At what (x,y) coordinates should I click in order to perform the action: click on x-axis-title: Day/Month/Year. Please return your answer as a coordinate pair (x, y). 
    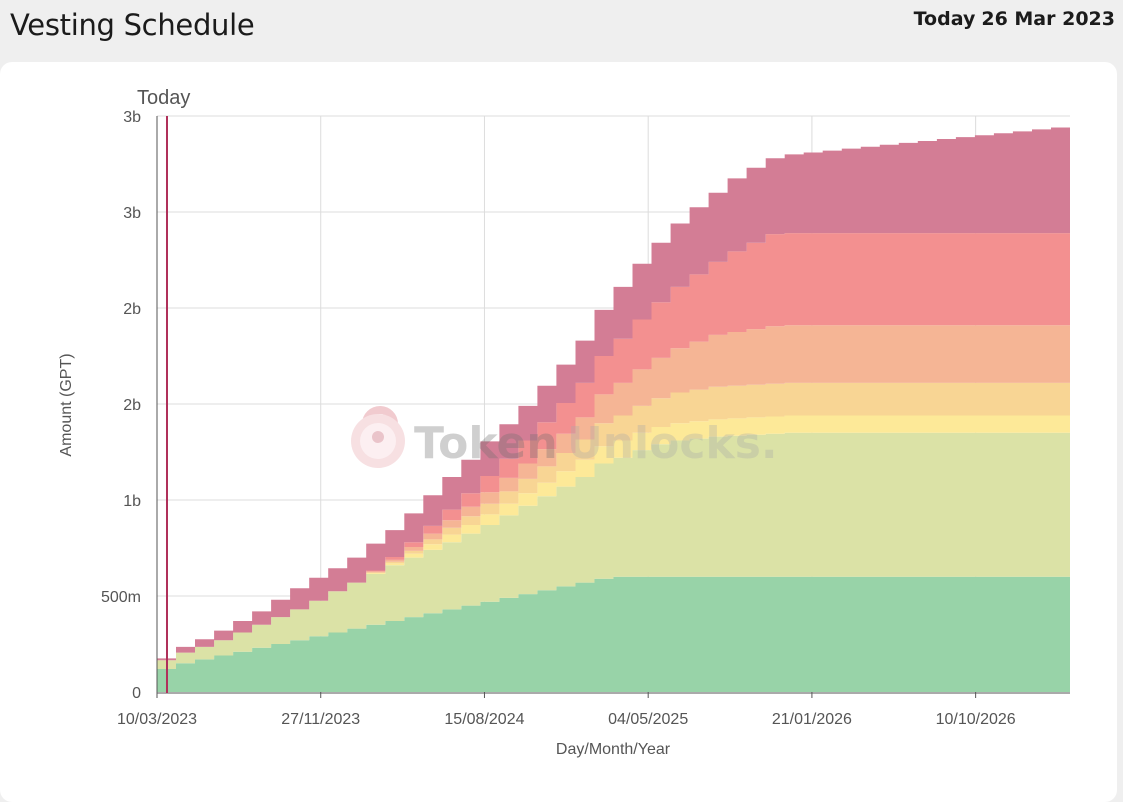
    Looking at the image, I should click on (613, 749).